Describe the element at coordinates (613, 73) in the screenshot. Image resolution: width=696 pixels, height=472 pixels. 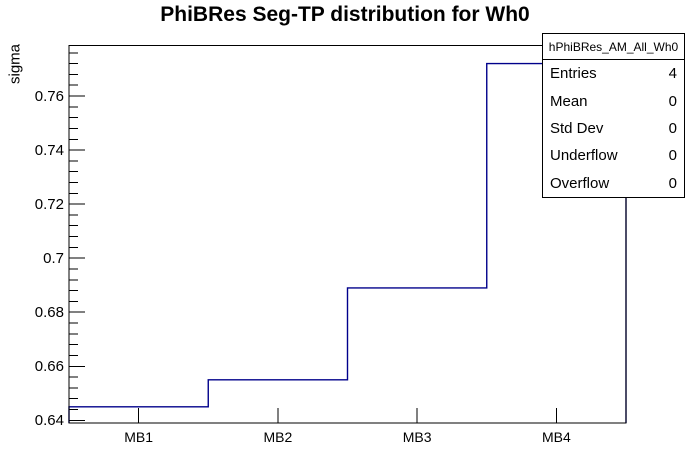
I see `stats-row-entries: Entries 4` at that location.